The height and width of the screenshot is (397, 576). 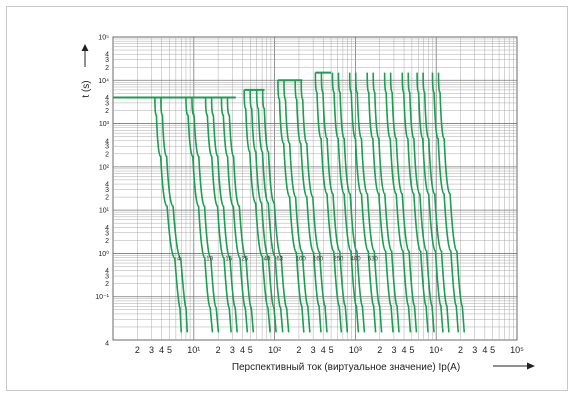 What do you see at coordinates (86, 88) in the screenshot?
I see `y-axis-label: t (s)` at bounding box center [86, 88].